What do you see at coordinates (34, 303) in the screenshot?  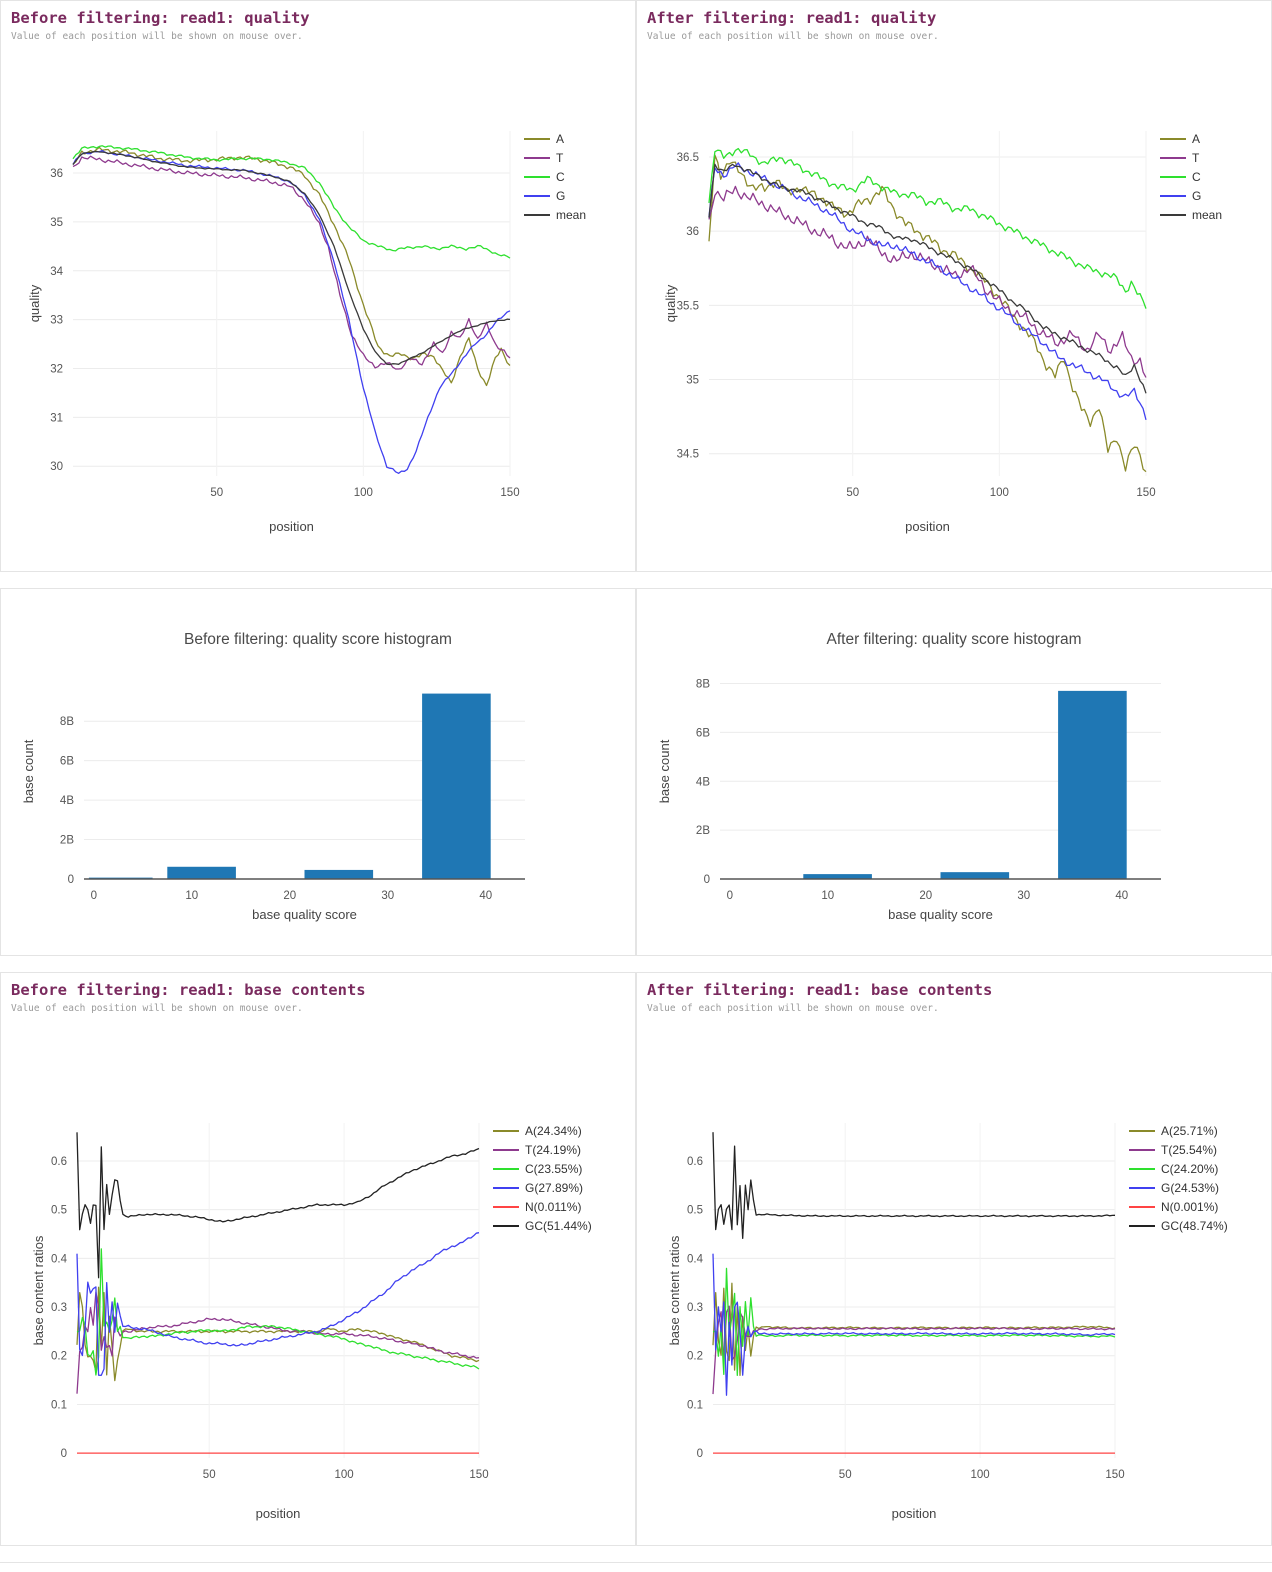 I see `svg-text: quality` at bounding box center [34, 303].